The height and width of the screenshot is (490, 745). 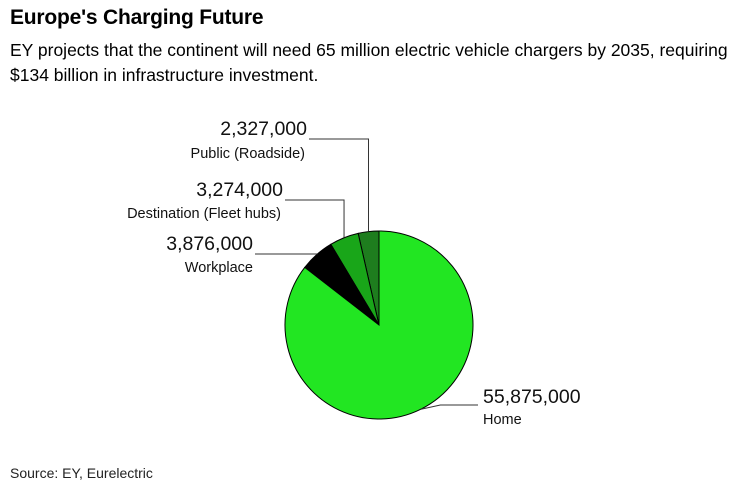 I want to click on leader-line-destination, so click(x=315, y=218).